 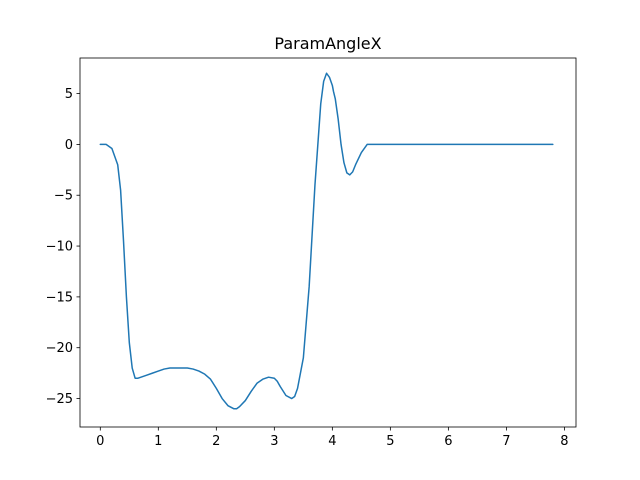 I want to click on y-tick-label: 5, so click(x=69, y=94).